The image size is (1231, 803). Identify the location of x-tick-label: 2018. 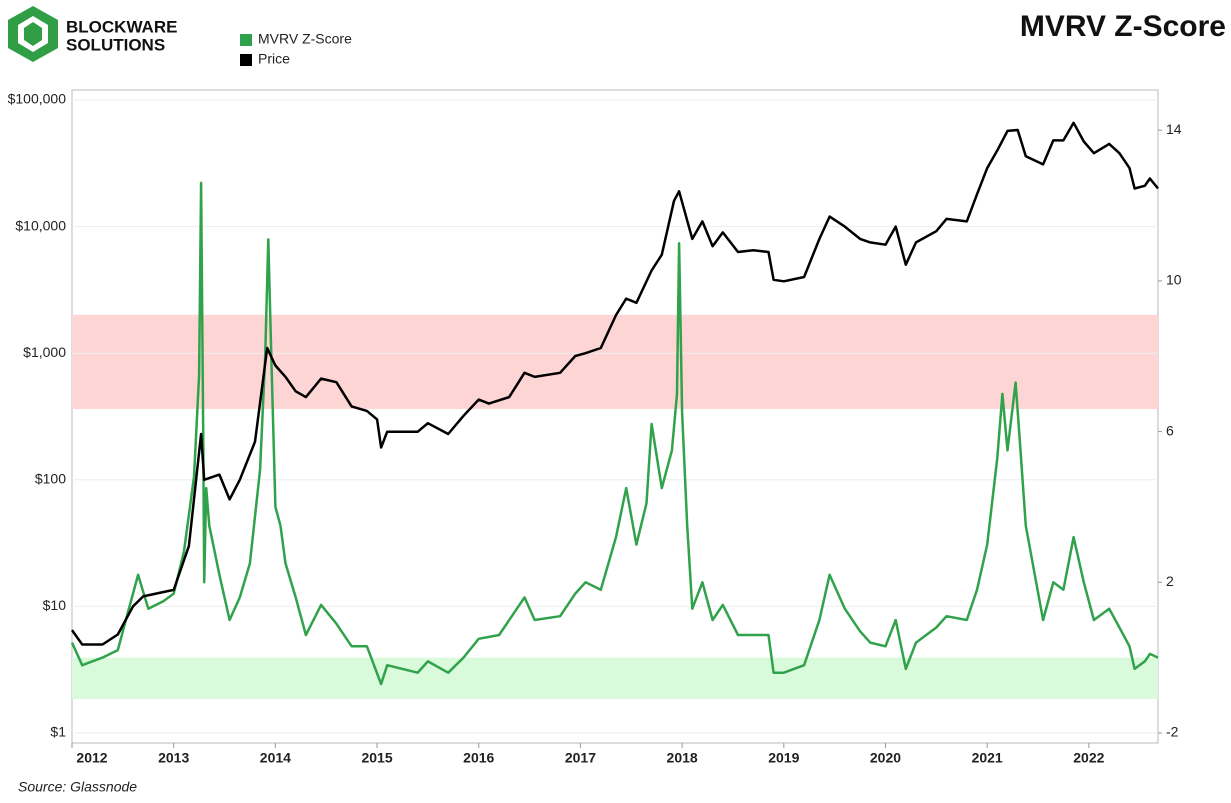
(682, 758).